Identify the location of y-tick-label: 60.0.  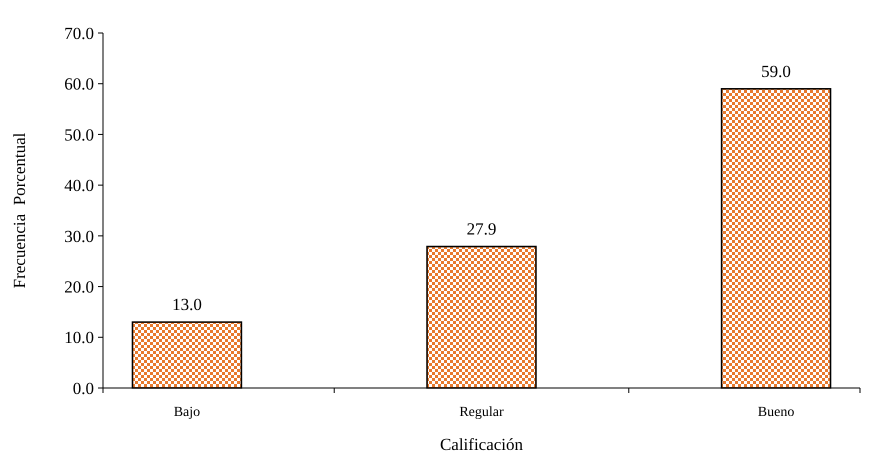
(79, 84).